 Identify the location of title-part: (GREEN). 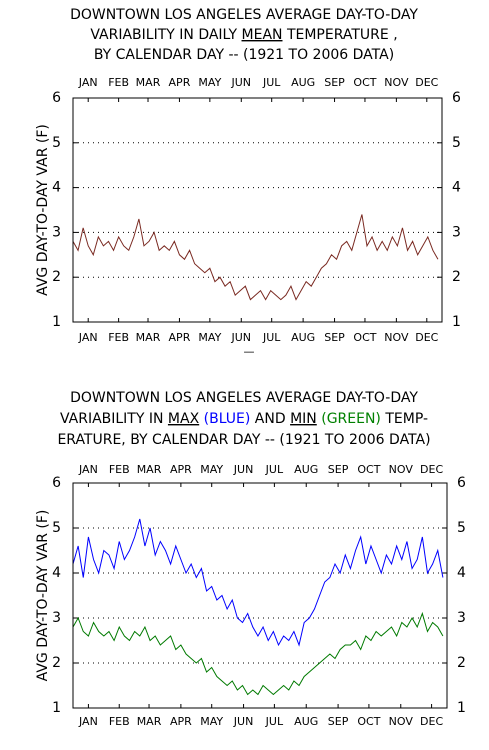
(349, 419).